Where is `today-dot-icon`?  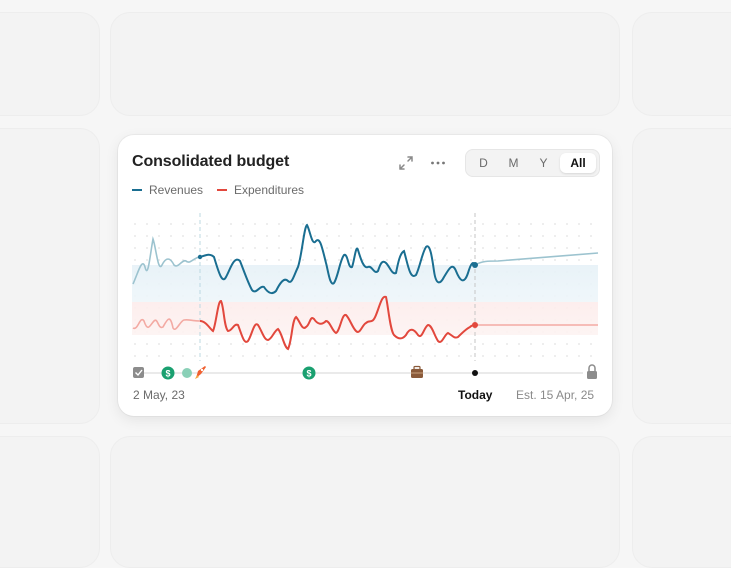
today-dot-icon is located at coordinates (475, 373).